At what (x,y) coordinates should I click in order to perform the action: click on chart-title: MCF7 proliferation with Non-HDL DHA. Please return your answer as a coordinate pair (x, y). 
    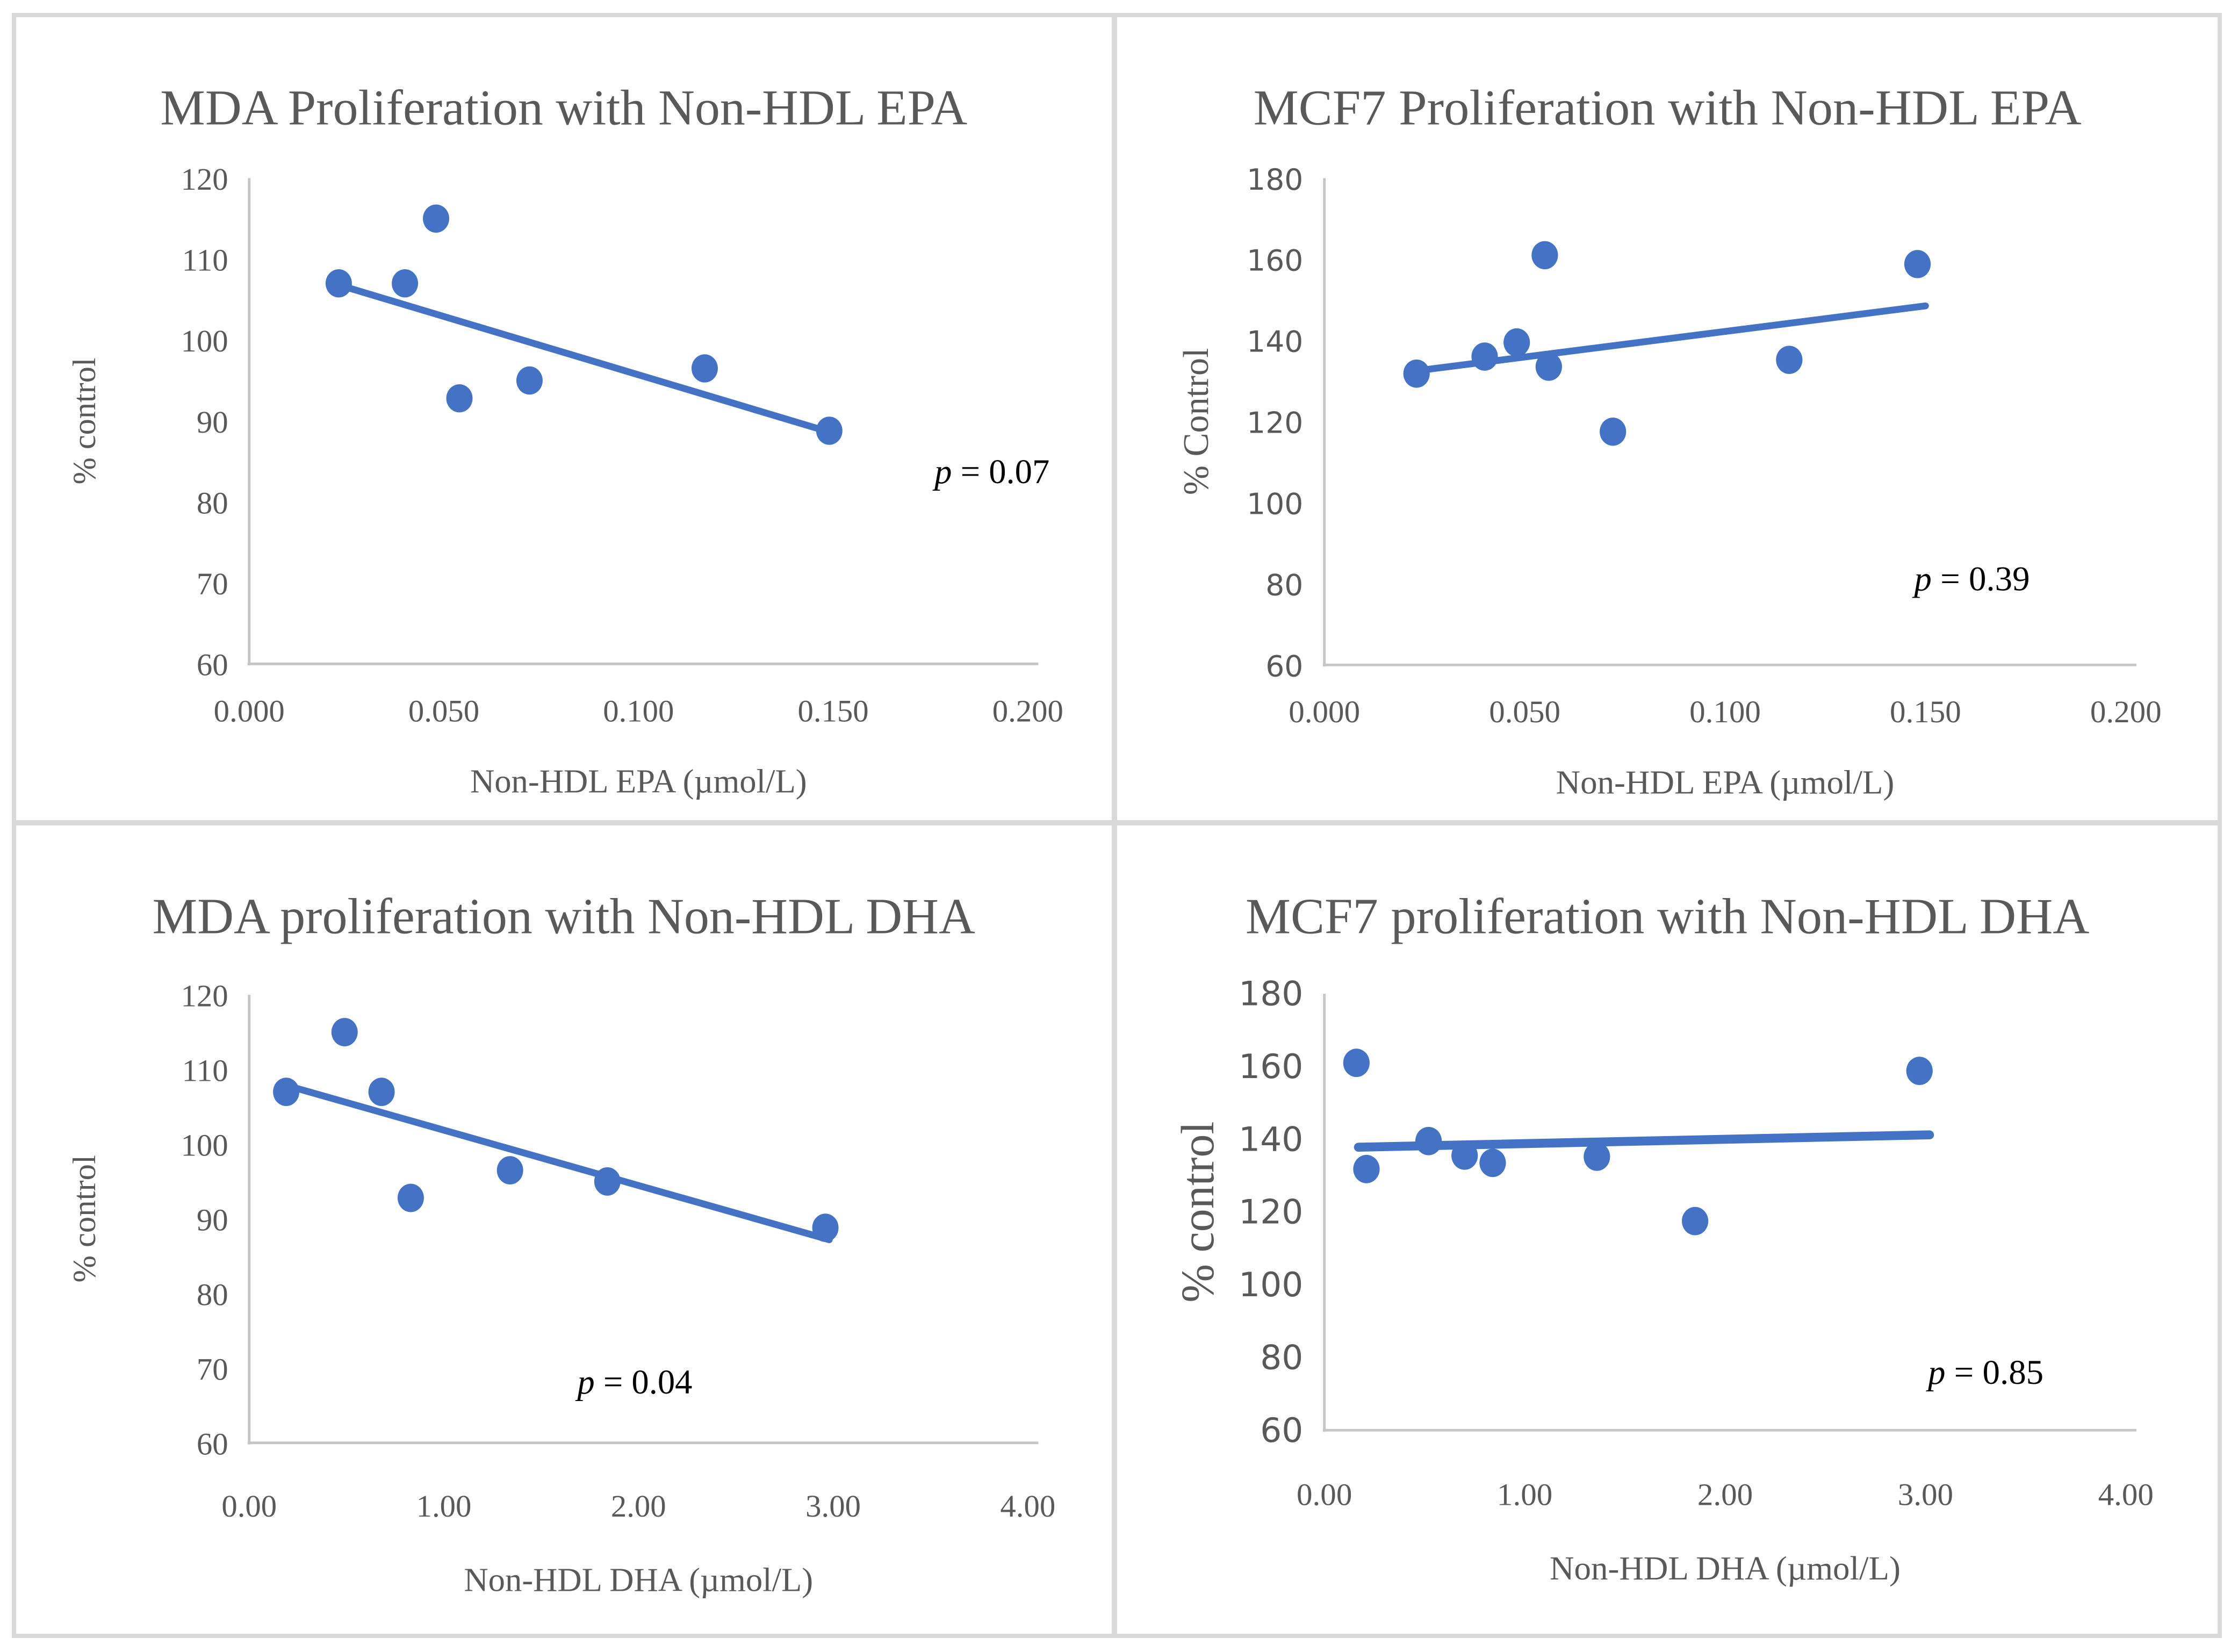
    Looking at the image, I should click on (1667, 917).